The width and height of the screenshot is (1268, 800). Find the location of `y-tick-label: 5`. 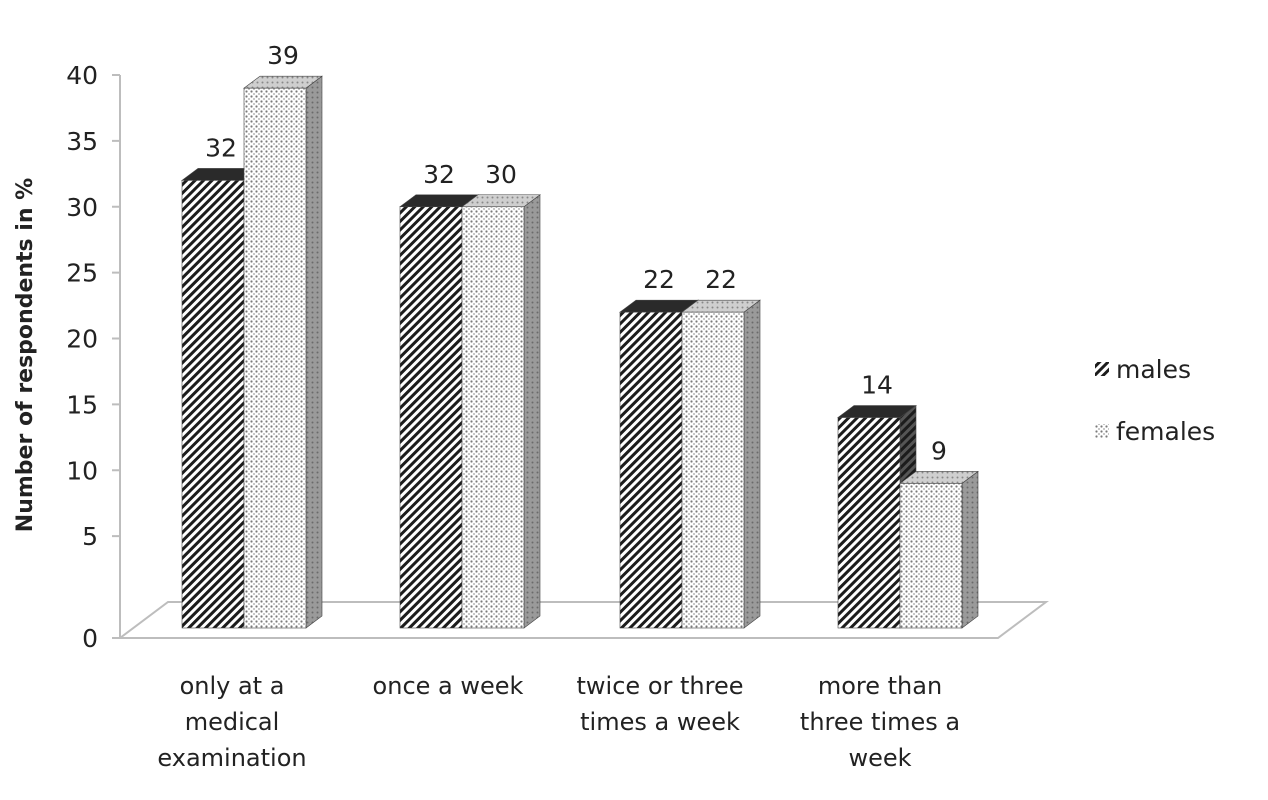

y-tick-label: 5 is located at coordinates (90, 536).